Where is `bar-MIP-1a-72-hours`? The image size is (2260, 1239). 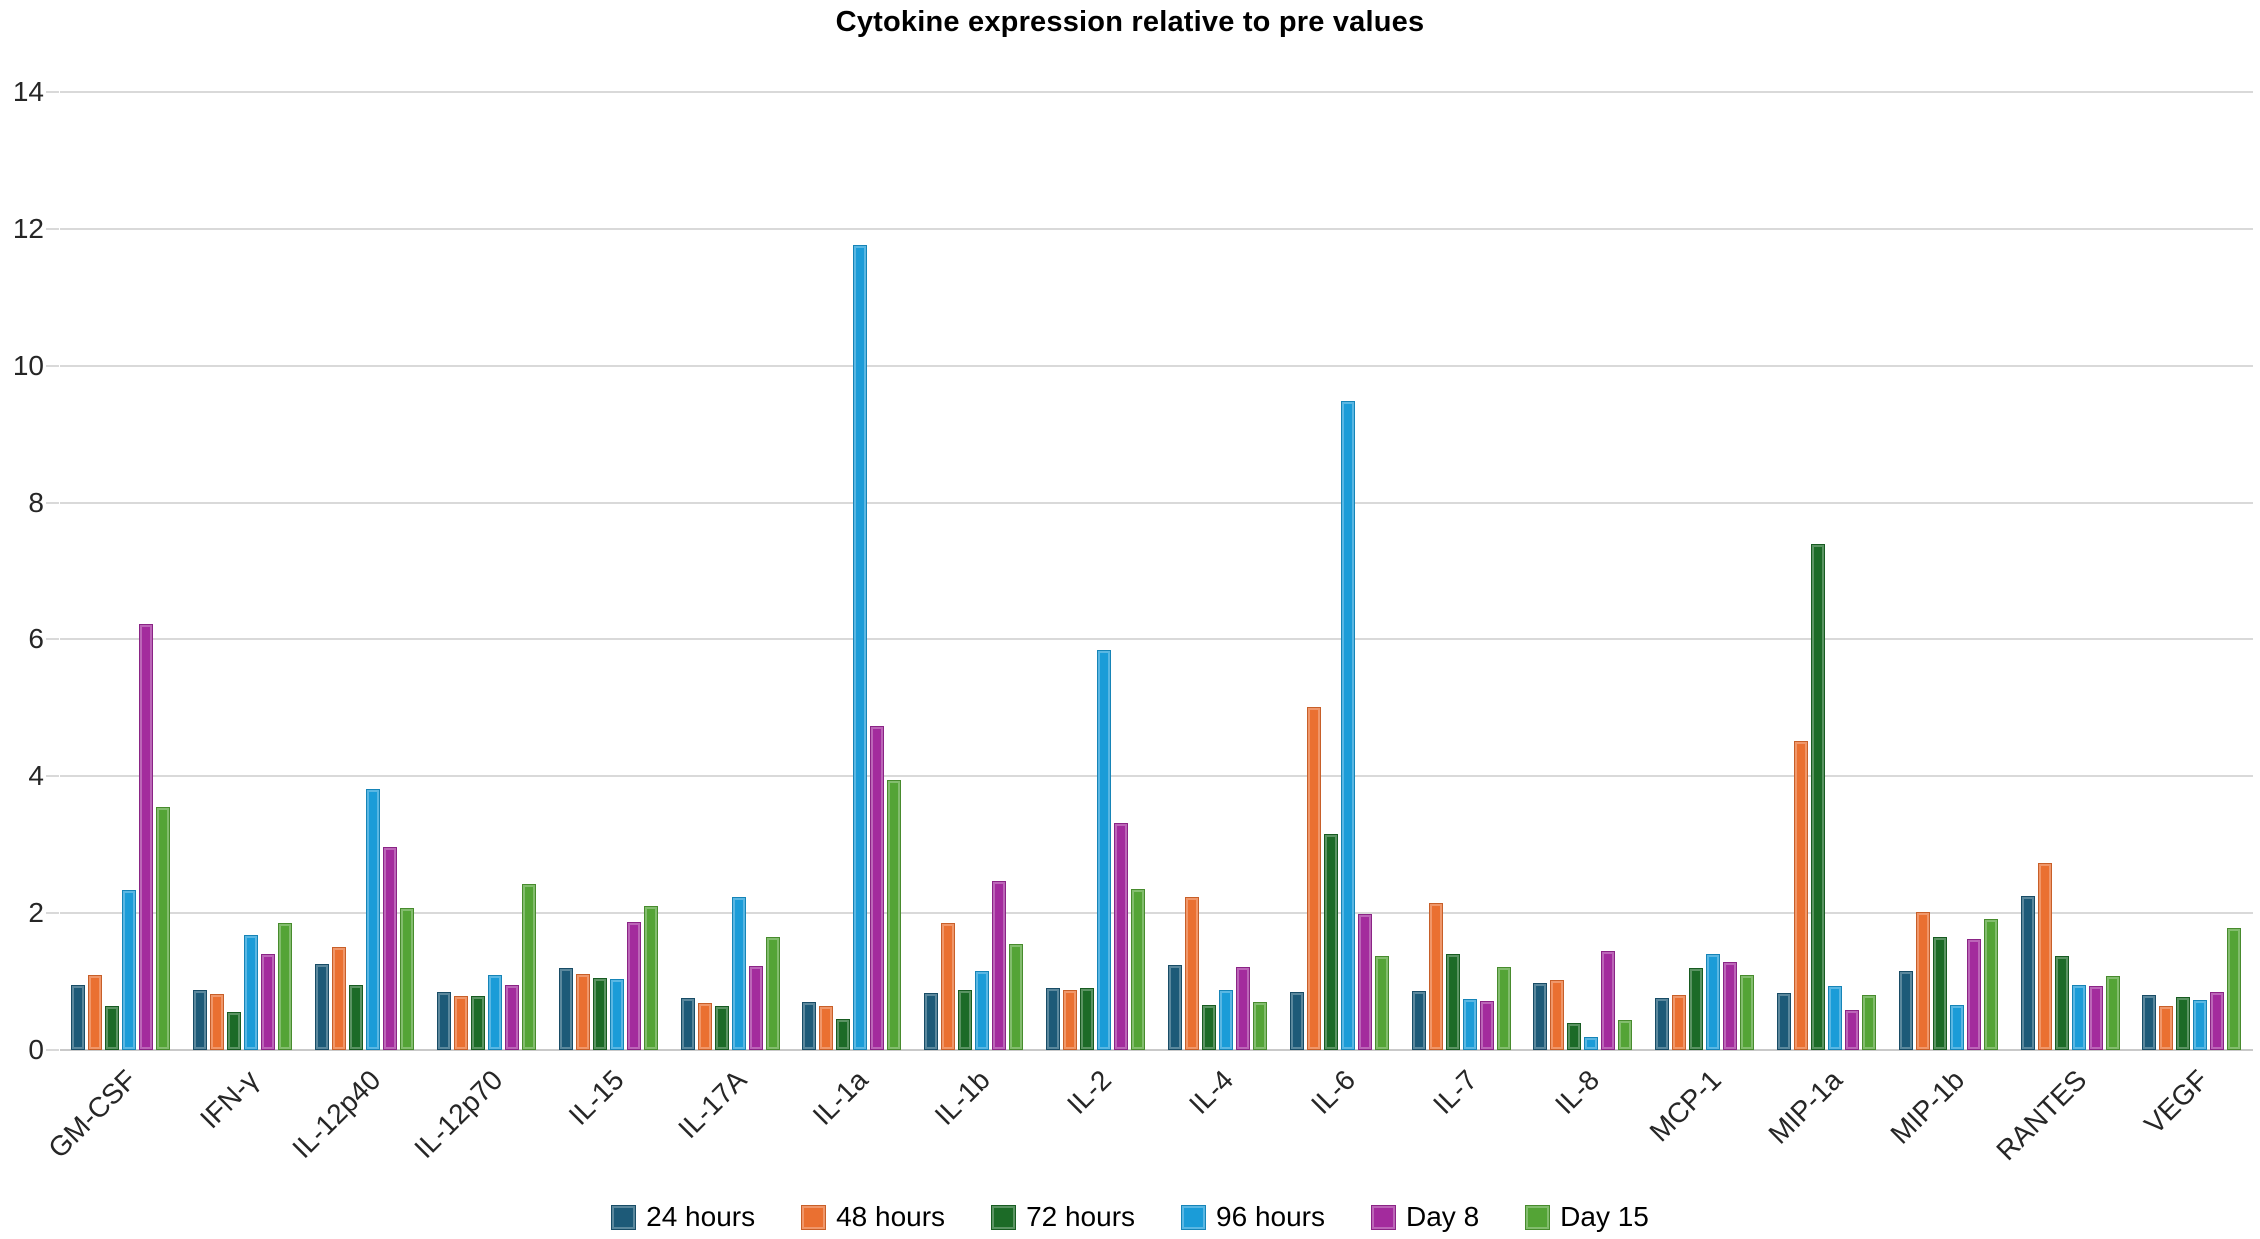 bar-MIP-1a-72-hours is located at coordinates (1818, 796).